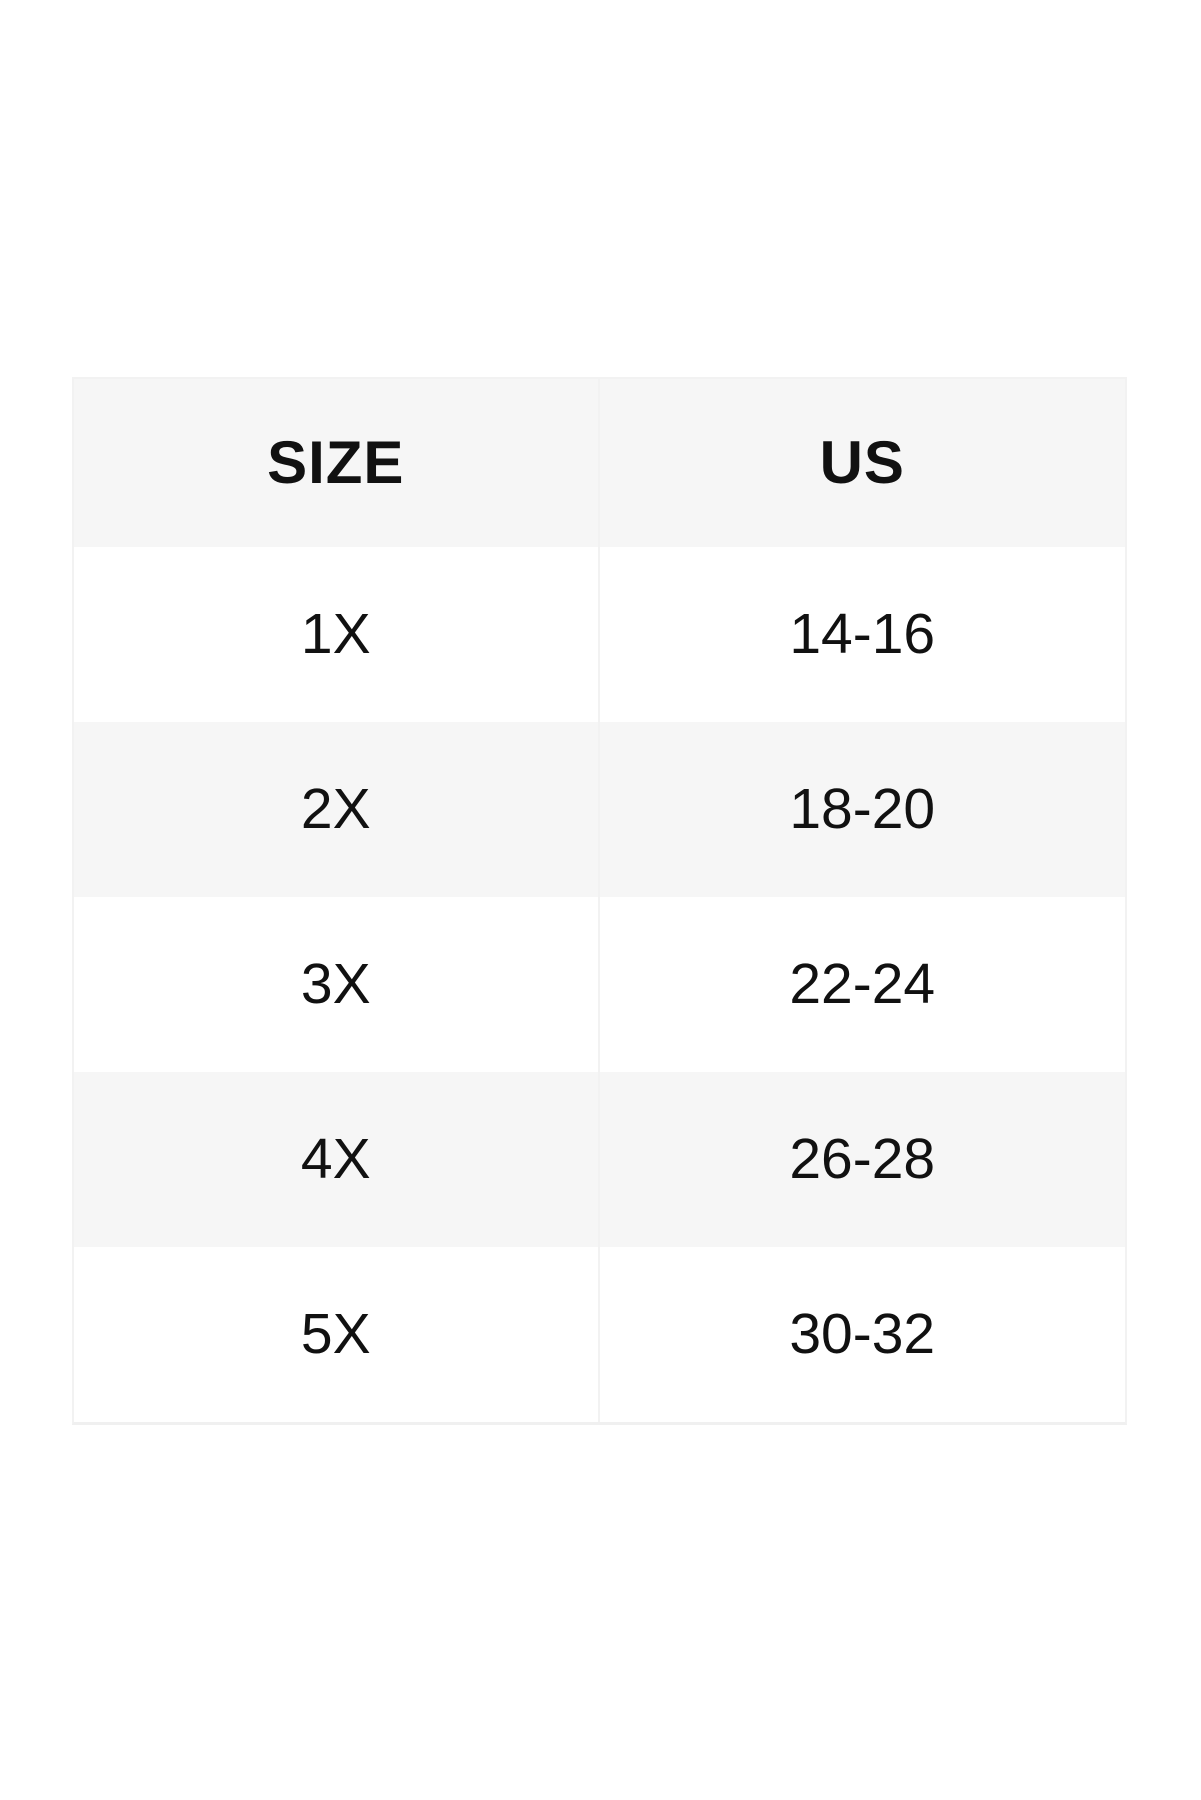  I want to click on cell-us: 22-24, so click(862, 984).